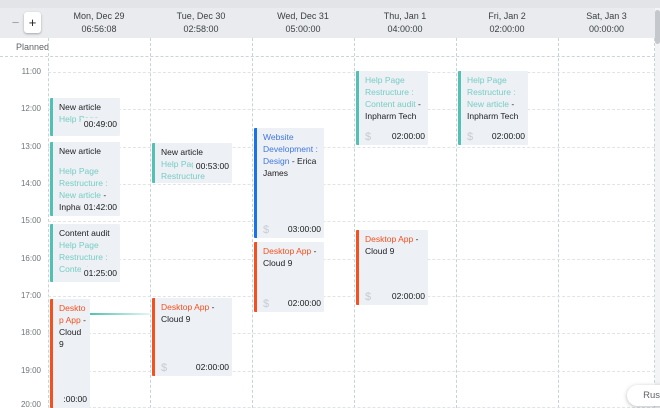 The image size is (660, 408). Describe the element at coordinates (30, 404) in the screenshot. I see `hour-label: 20:00` at that location.